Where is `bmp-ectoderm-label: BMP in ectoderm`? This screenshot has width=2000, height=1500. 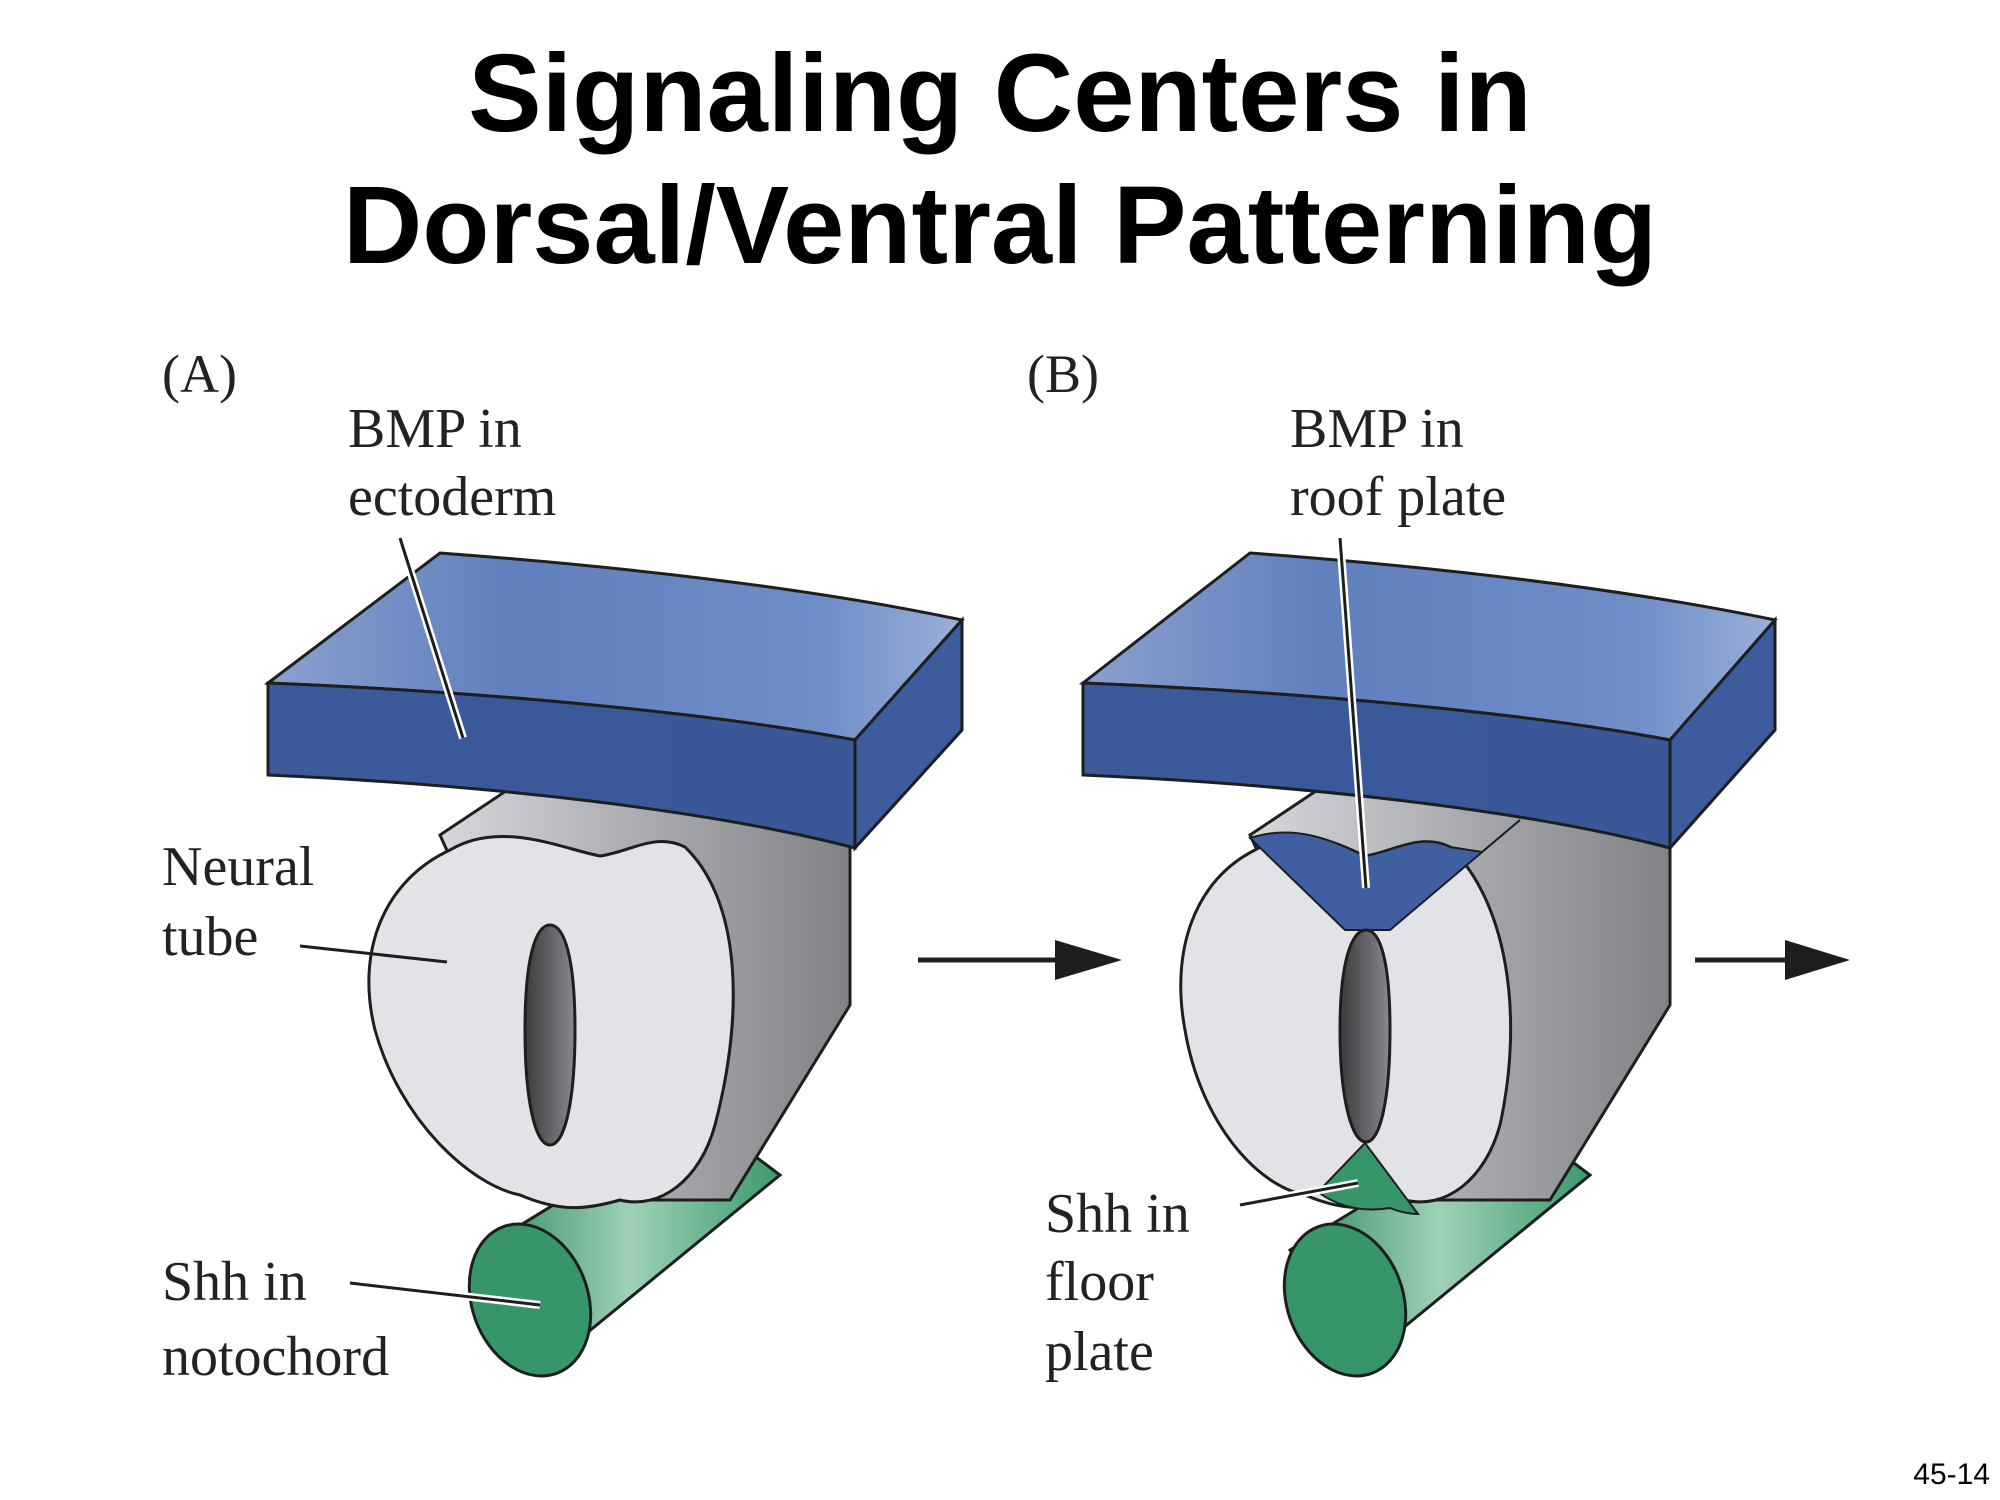
bmp-ectoderm-label: BMP in ectoderm is located at coordinates (452, 463).